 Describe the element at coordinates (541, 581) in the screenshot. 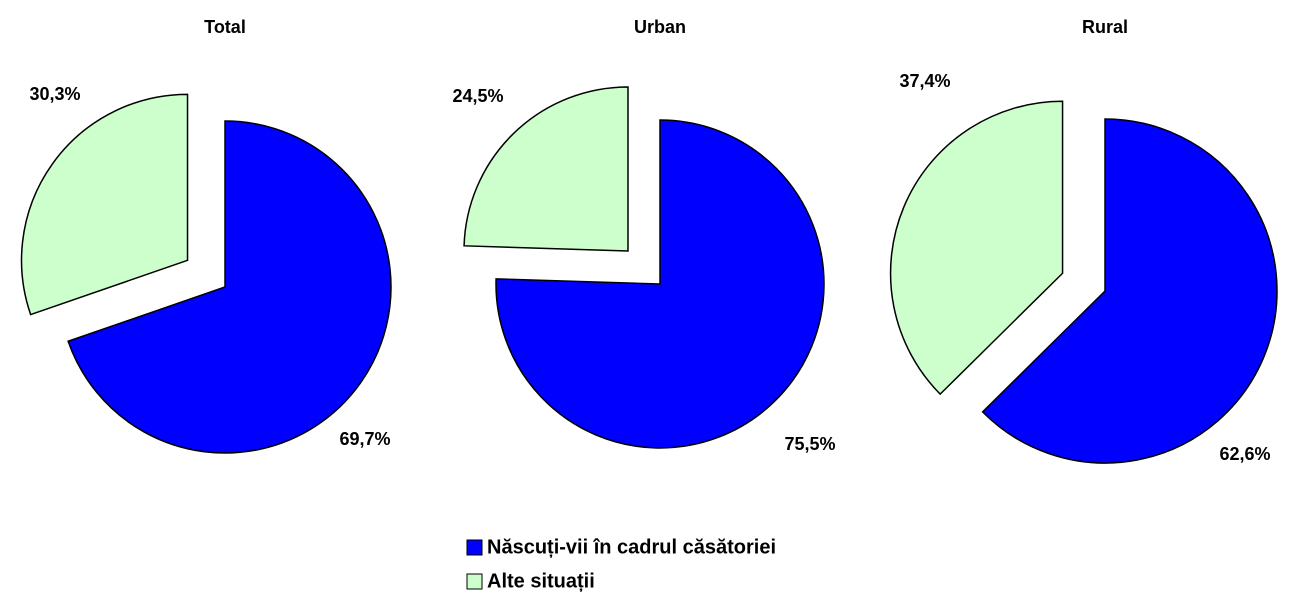

I see `legend-label: Alte situații` at that location.